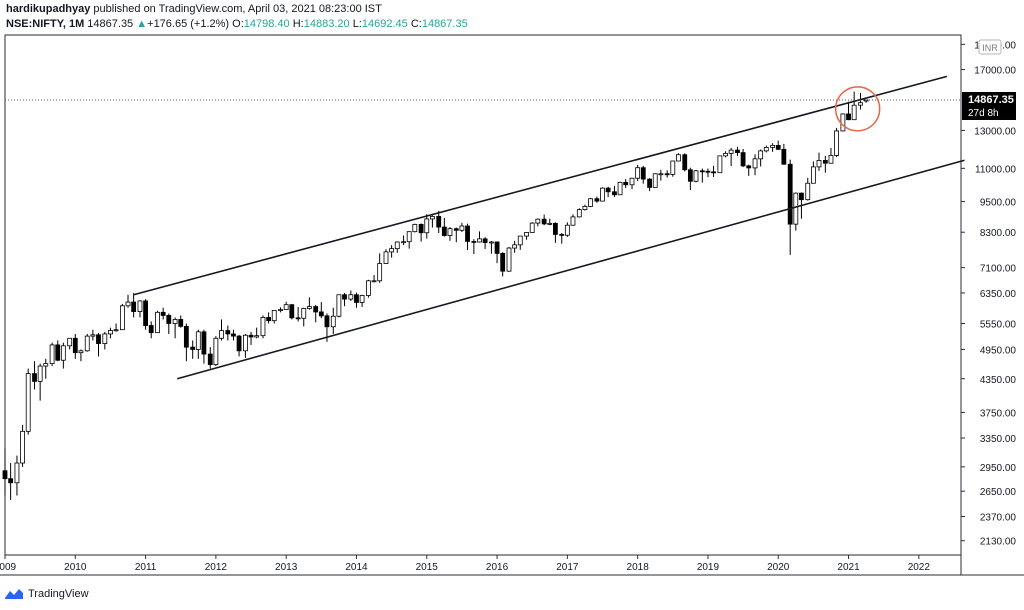 The image size is (1024, 610). What do you see at coordinates (998, 269) in the screenshot?
I see `price-tick-label: 7100.00` at bounding box center [998, 269].